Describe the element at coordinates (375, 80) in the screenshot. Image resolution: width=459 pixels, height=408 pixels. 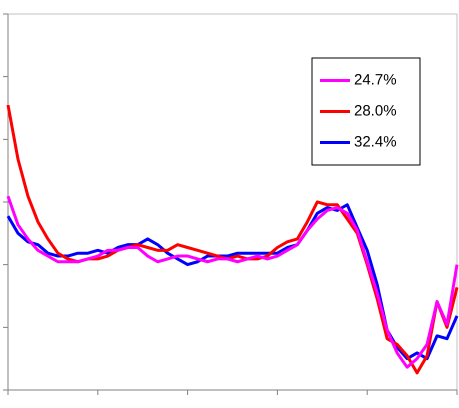
I see `legend-label: 24.7%` at that location.